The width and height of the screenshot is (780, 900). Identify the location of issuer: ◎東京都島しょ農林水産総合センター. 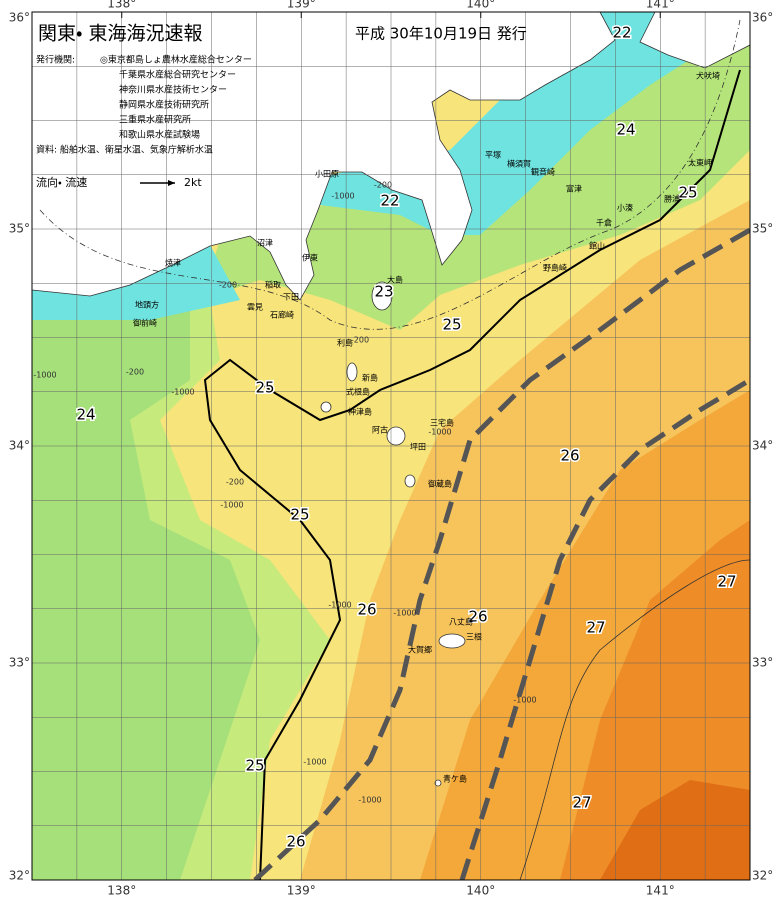
(176, 60).